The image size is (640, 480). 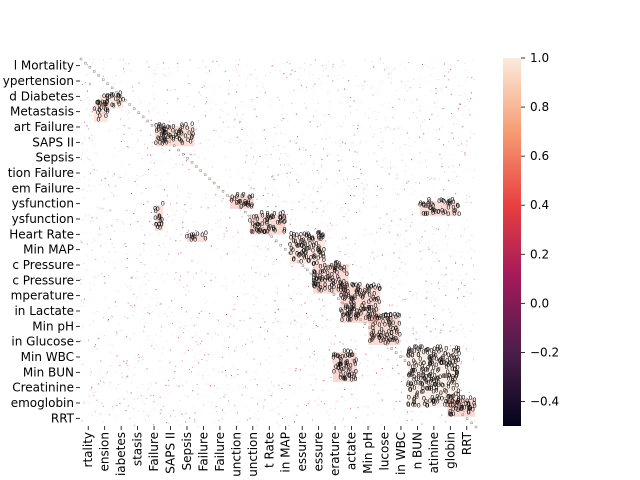 I want to click on y-tick-label: d Diabetes, so click(x=41, y=96).